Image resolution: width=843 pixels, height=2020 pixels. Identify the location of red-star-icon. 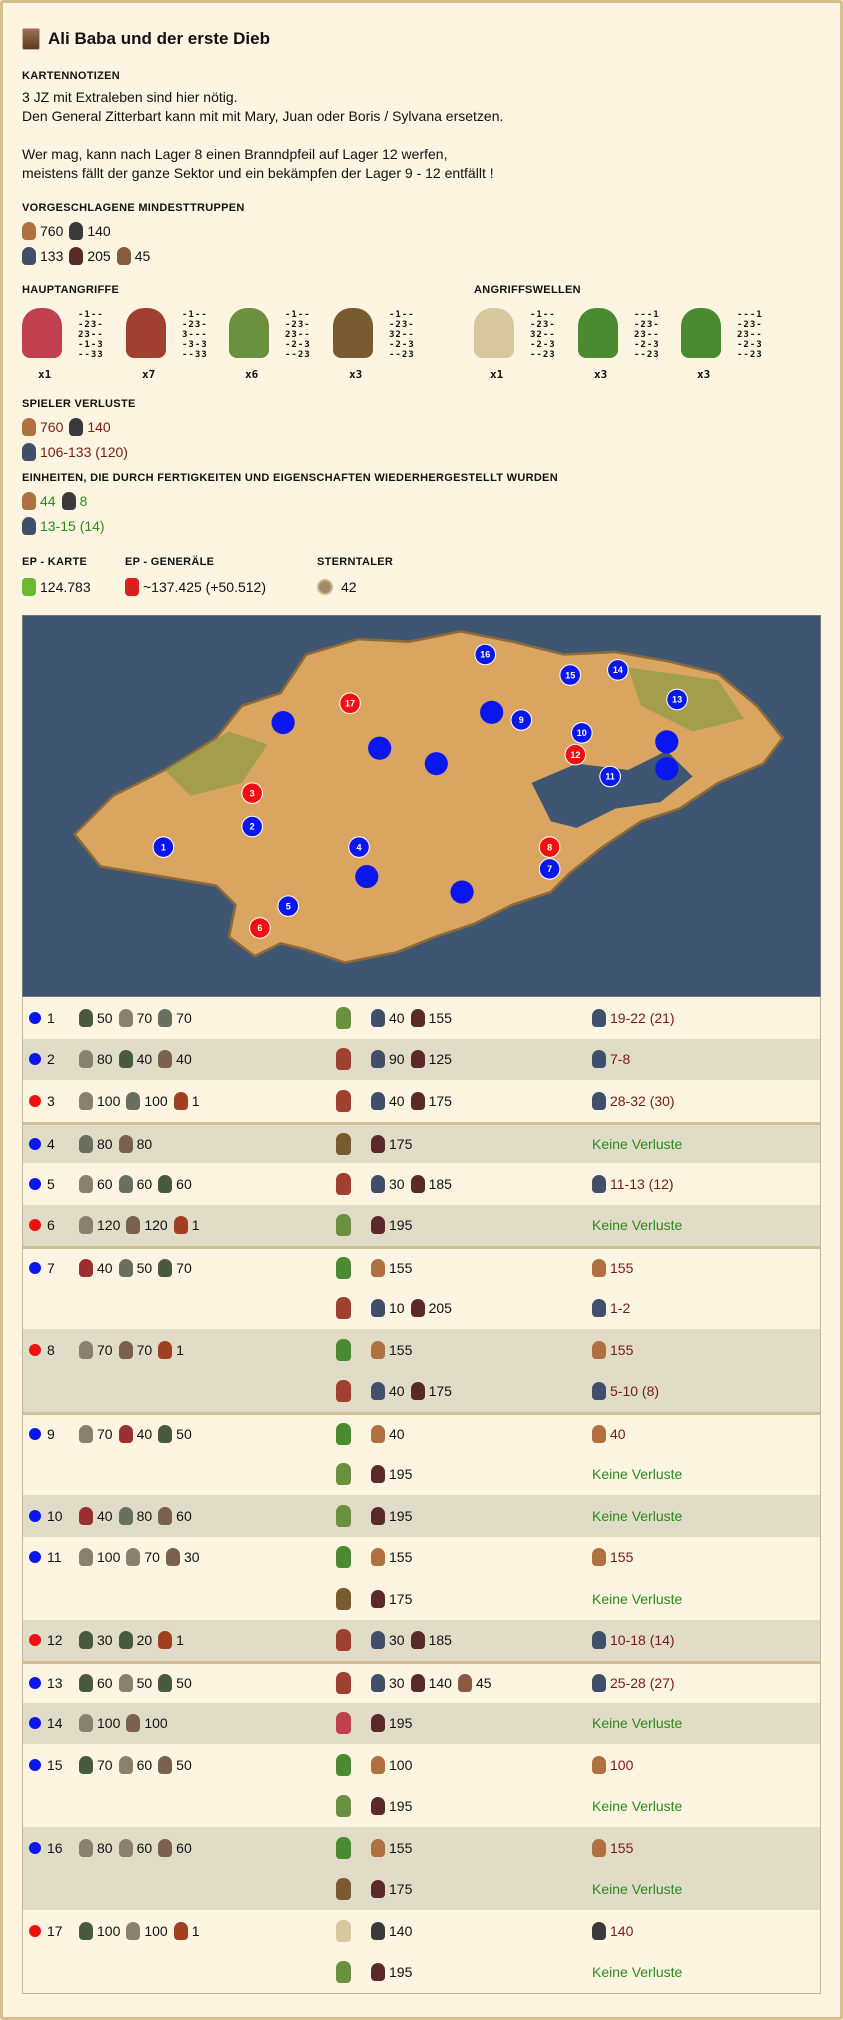
(132, 586).